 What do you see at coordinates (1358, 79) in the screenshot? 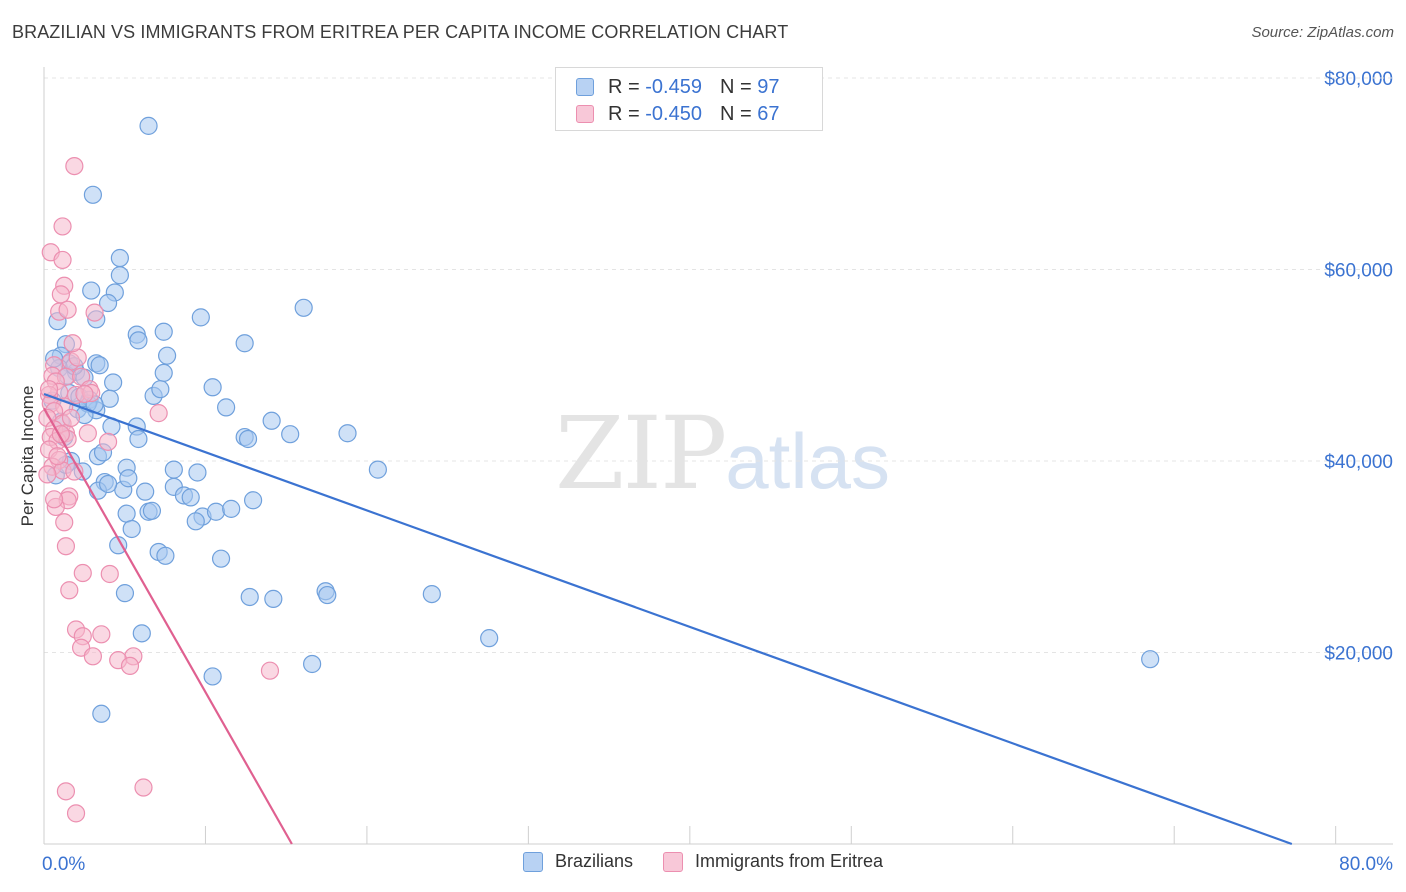
I see `y-tick-label: $80,000` at bounding box center [1358, 79].